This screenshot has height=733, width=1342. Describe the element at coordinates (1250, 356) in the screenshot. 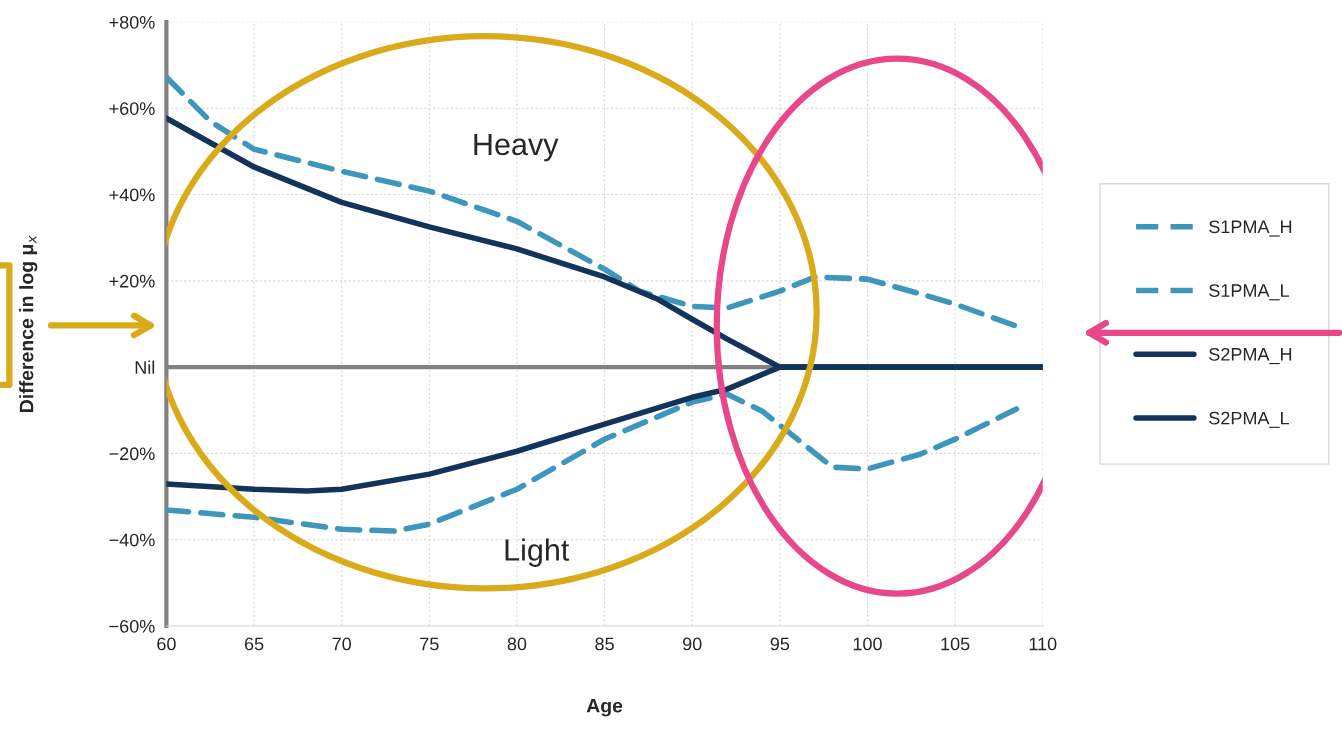

I see `legend-label: S2PMA_H` at that location.